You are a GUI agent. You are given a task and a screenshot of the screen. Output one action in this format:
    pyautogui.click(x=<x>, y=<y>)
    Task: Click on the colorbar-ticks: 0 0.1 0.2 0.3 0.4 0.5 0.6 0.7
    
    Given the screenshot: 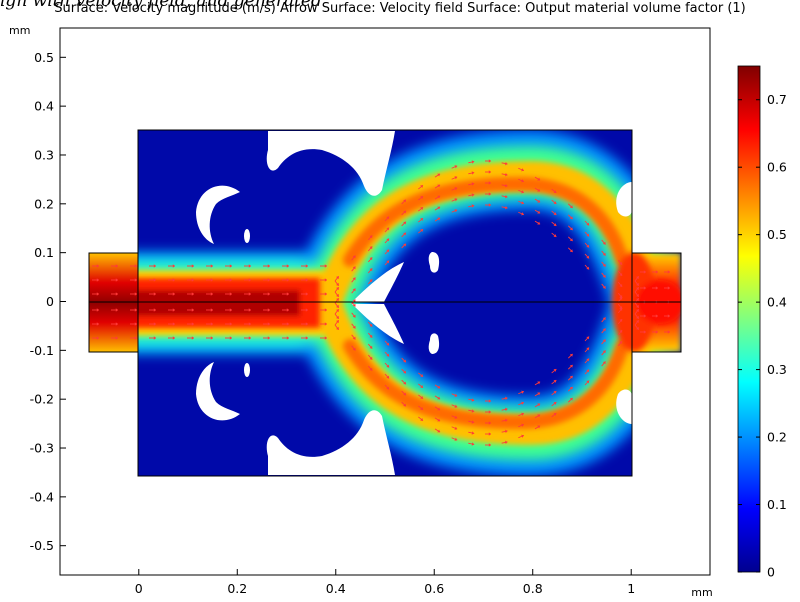 What is the action you would take?
    pyautogui.click(x=762, y=336)
    